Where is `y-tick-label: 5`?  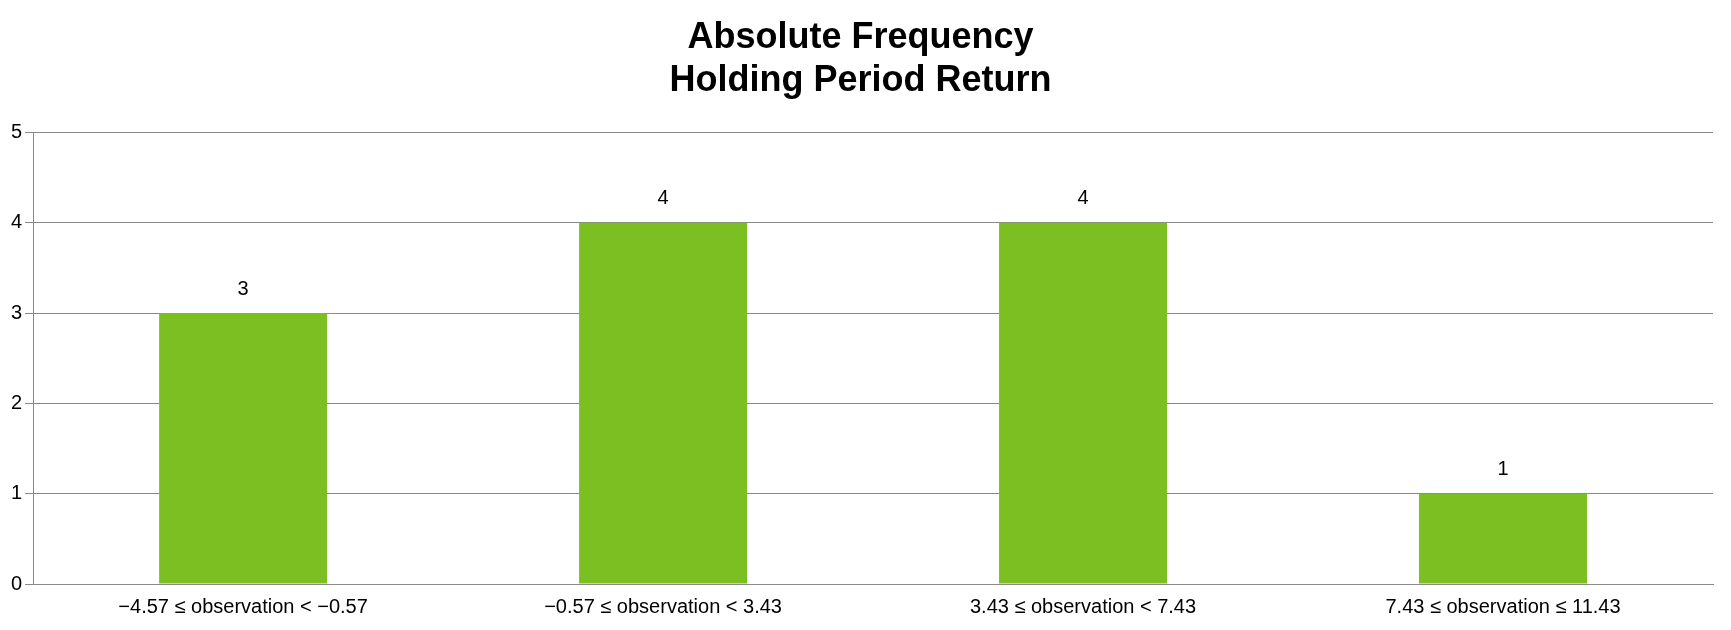
y-tick-label: 5 is located at coordinates (17, 130).